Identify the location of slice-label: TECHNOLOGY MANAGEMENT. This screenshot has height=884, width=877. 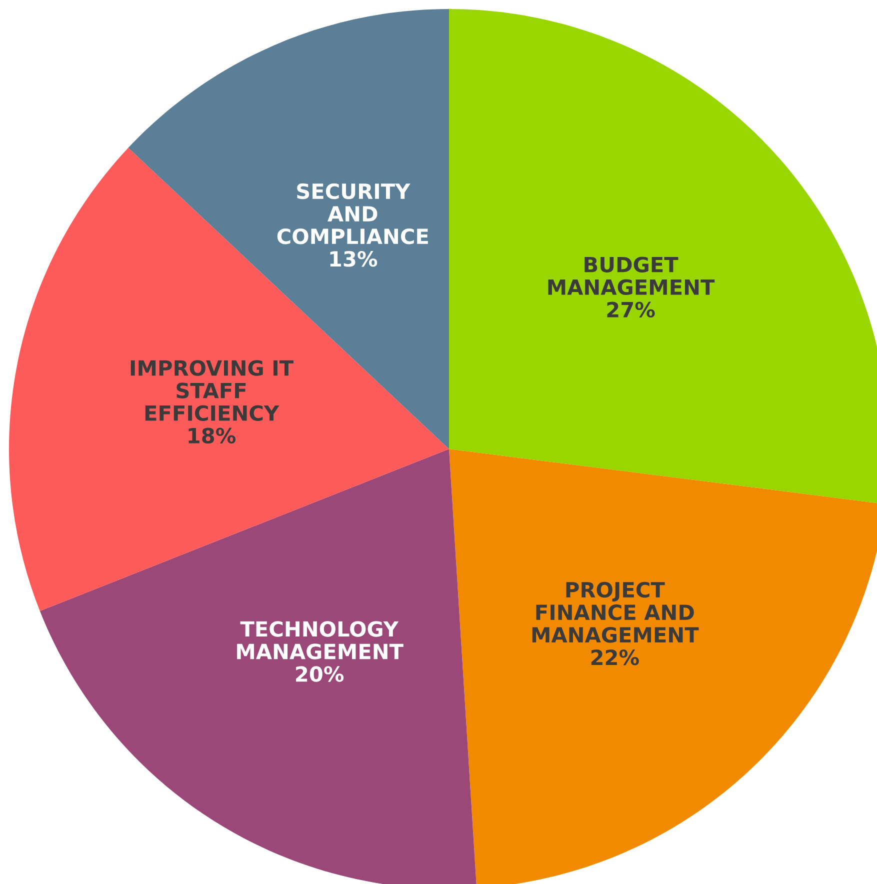
(320, 640).